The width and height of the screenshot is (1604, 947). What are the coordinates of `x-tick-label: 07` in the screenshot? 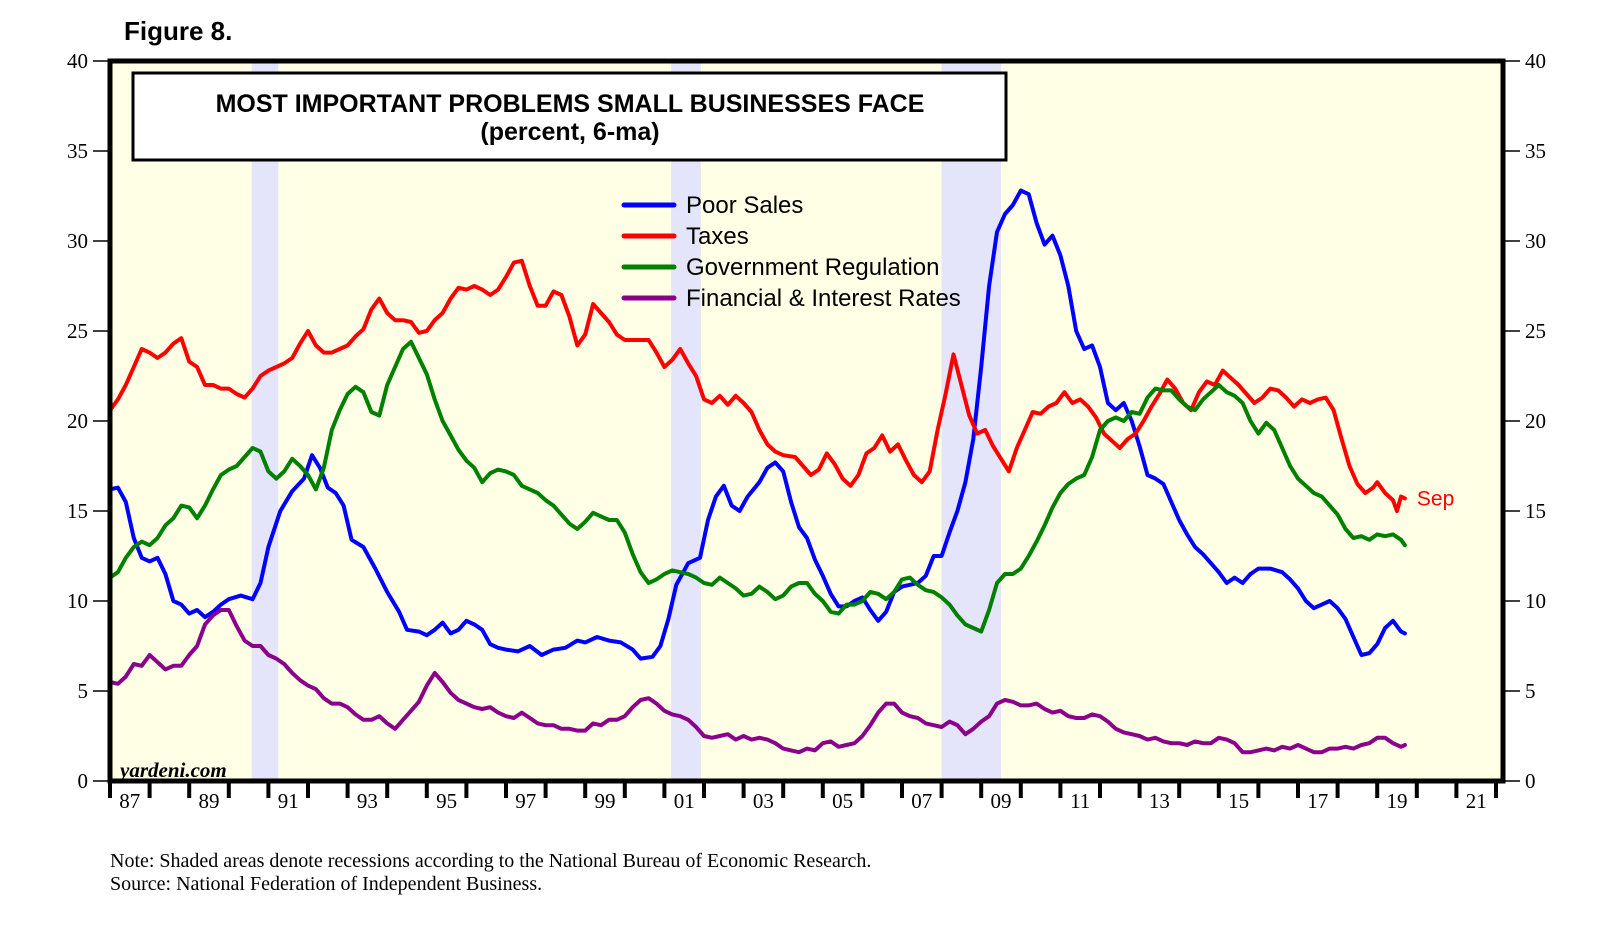 It's located at (921, 801).